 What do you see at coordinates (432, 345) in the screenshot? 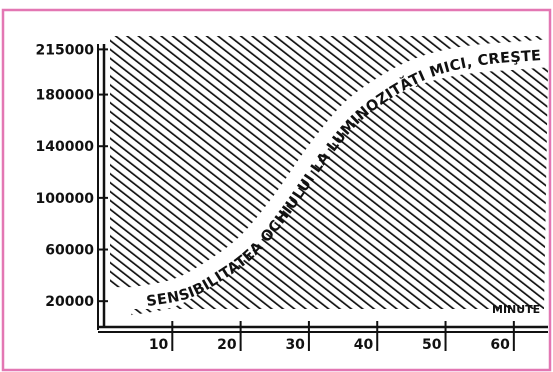
I see `x-tick-label: 50` at bounding box center [432, 345].